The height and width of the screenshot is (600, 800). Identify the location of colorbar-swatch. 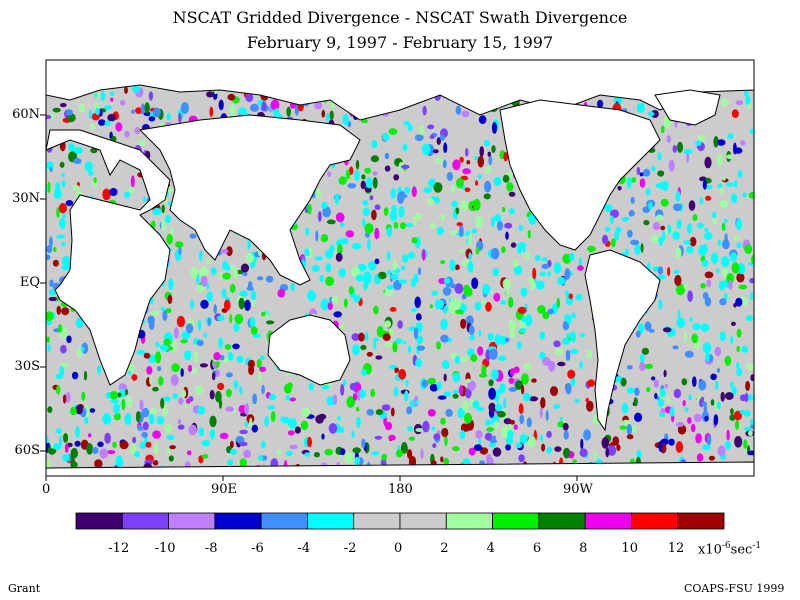
(655, 521).